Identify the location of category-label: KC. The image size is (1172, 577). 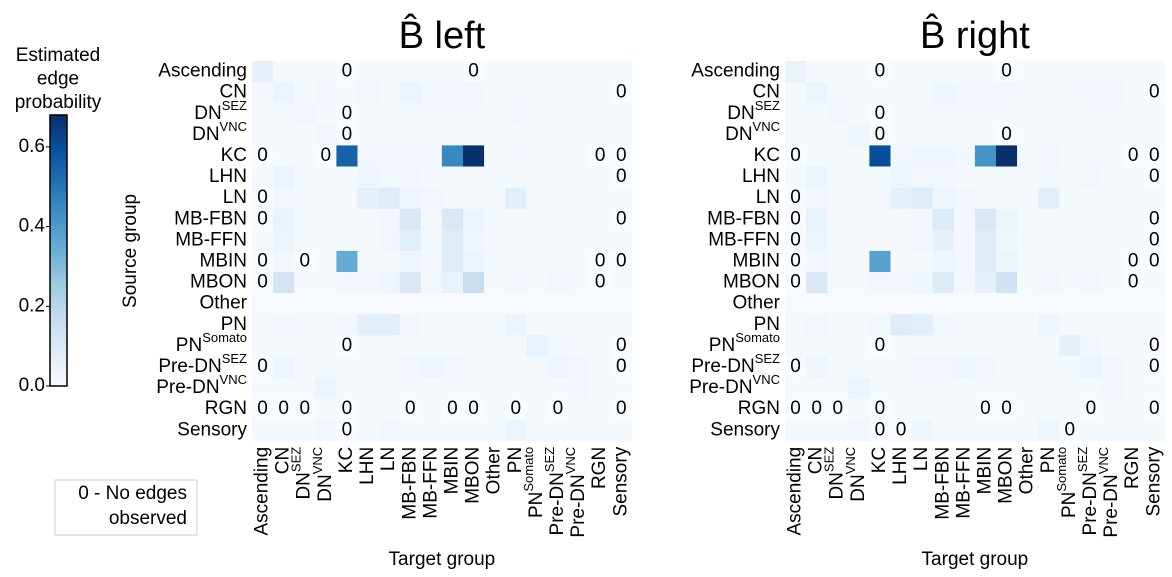
(767, 155).